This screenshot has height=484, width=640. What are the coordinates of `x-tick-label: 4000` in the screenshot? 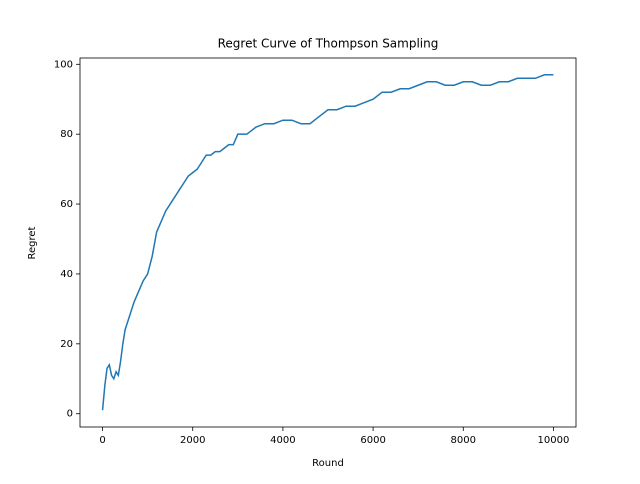 It's located at (282, 440).